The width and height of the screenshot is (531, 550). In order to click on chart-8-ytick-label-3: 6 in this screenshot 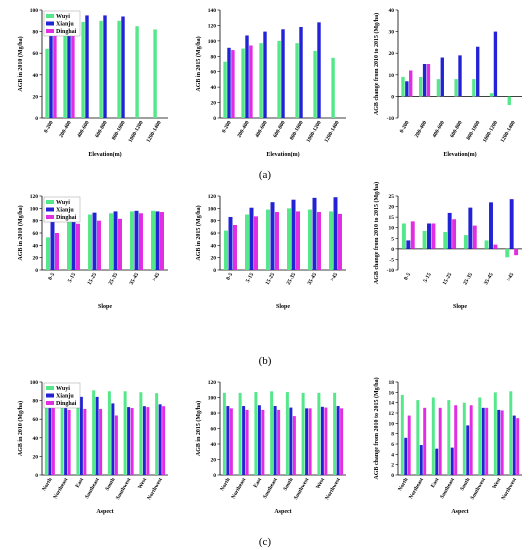, I will do `click(392, 445)`.